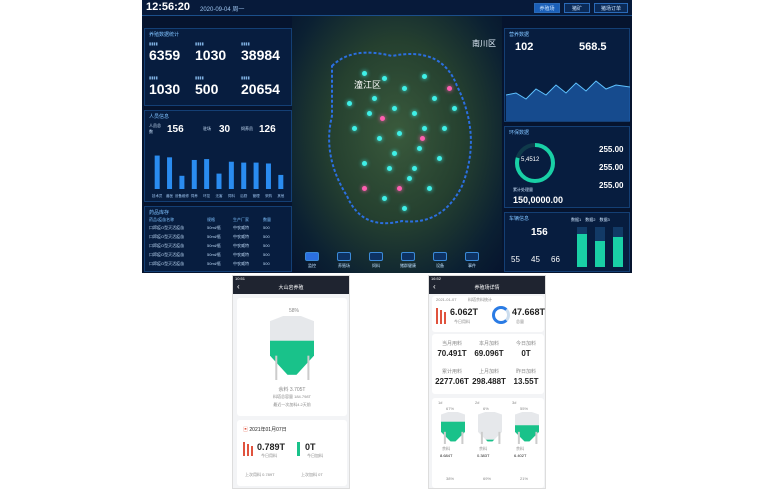 Image resolution: width=774 pixels, height=489 pixels. What do you see at coordinates (376, 256) in the screenshot?
I see `feed-icon` at bounding box center [376, 256].